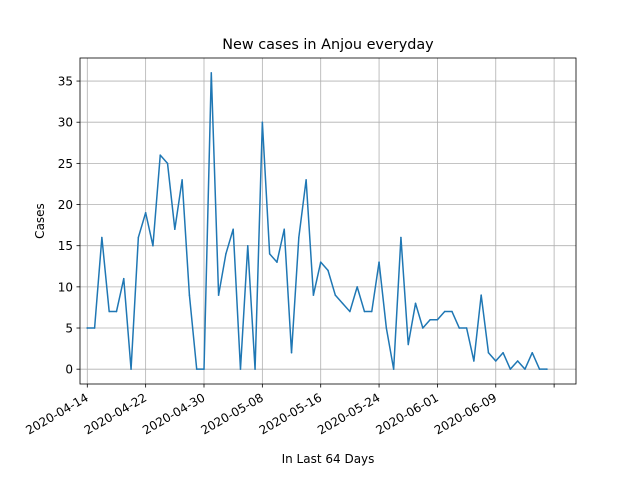 The height and width of the screenshot is (480, 640). I want to click on y-tick-label: 35, so click(65, 82).